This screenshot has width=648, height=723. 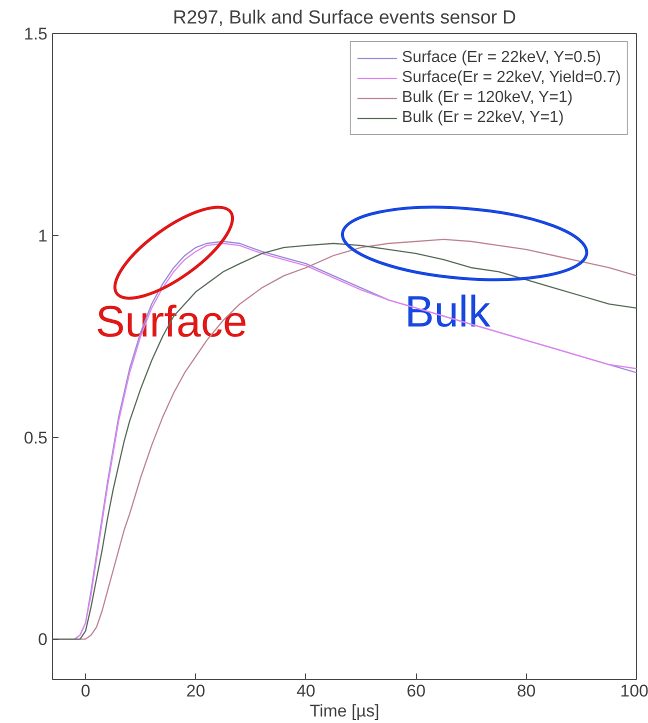 What do you see at coordinates (345, 711) in the screenshot?
I see `x-axis-title: Time [µs]` at bounding box center [345, 711].